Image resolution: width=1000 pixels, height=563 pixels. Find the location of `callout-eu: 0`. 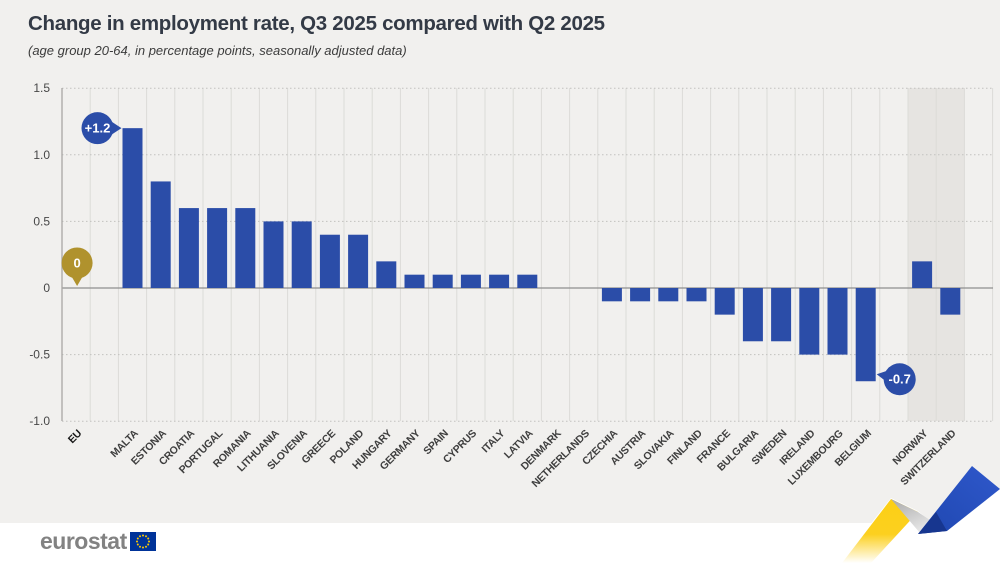

callout-eu: 0 is located at coordinates (77, 266).